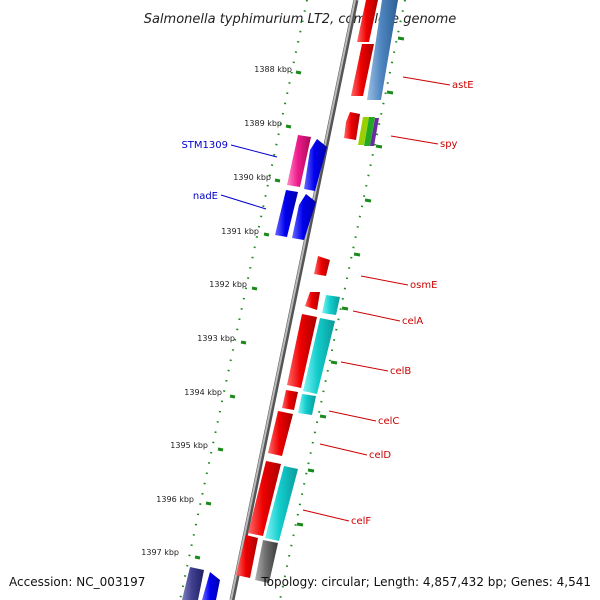 This screenshot has height=600, width=600. What do you see at coordinates (280, 433) in the screenshot?
I see `gene-arrow-celd` at bounding box center [280, 433].